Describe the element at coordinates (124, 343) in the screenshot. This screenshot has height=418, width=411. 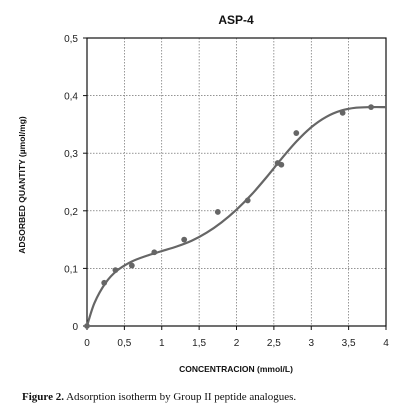
I see `x-tick-label: 0,5` at that location.